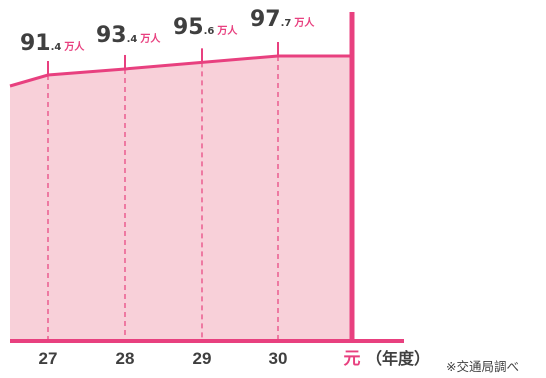 The height and width of the screenshot is (378, 546). What do you see at coordinates (128, 35) in the screenshot?
I see `value-label-28: 93.4 万人` at bounding box center [128, 35].